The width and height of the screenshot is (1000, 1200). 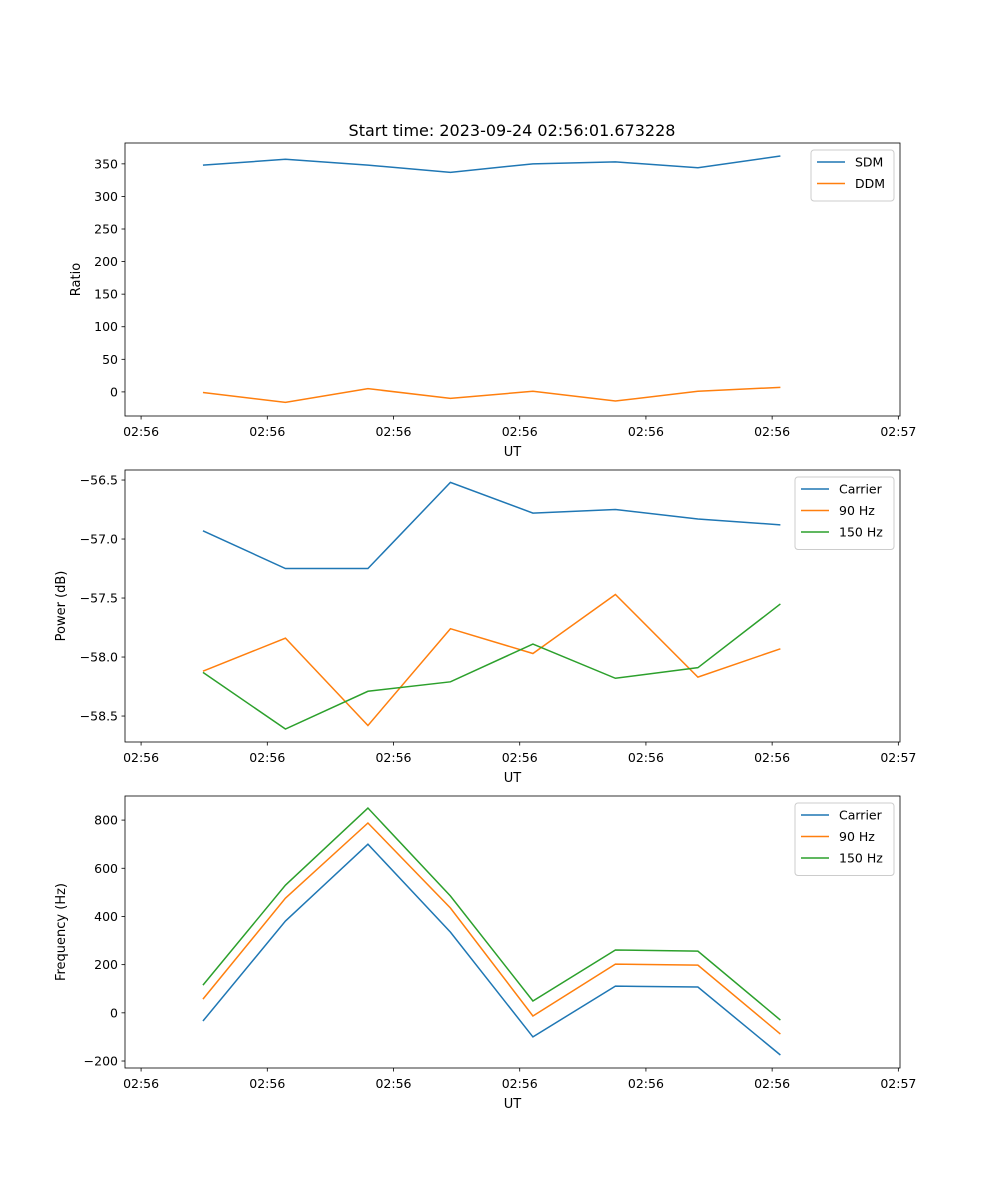 What do you see at coordinates (99, 716) in the screenshot?
I see `y-tick-label: −58.5` at bounding box center [99, 716].